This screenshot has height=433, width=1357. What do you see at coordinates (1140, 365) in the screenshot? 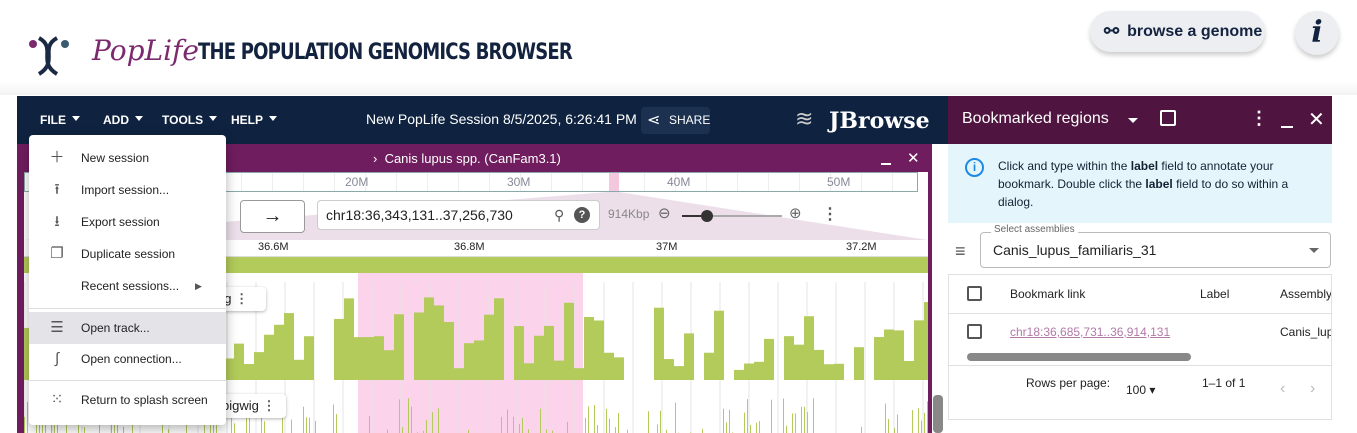
I see `divider` at bounding box center [1140, 365].